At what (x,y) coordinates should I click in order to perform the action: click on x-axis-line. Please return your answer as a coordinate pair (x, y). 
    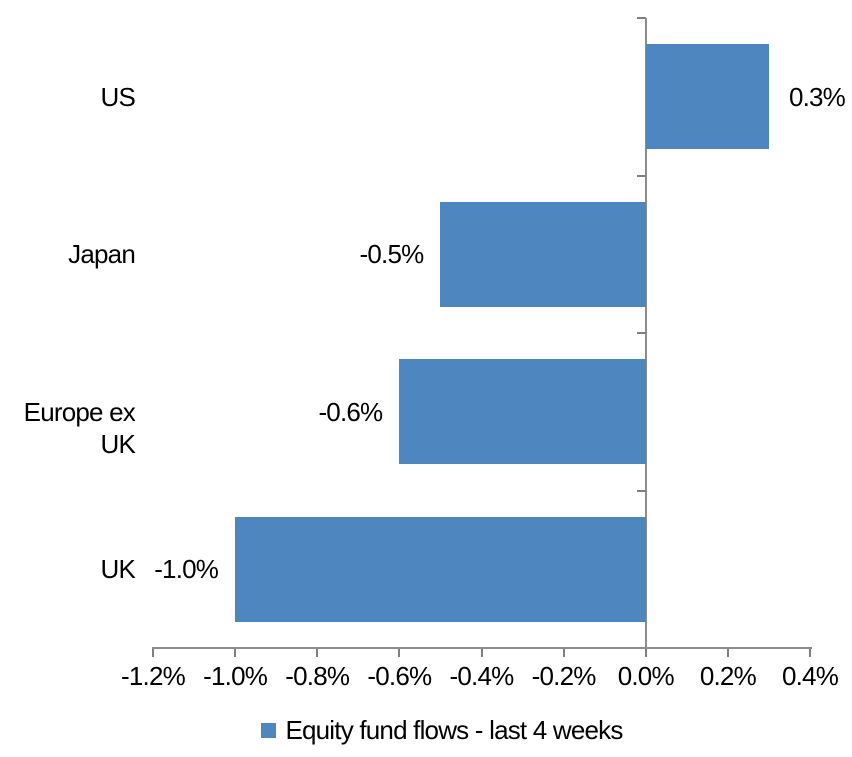
    Looking at the image, I should click on (482, 648).